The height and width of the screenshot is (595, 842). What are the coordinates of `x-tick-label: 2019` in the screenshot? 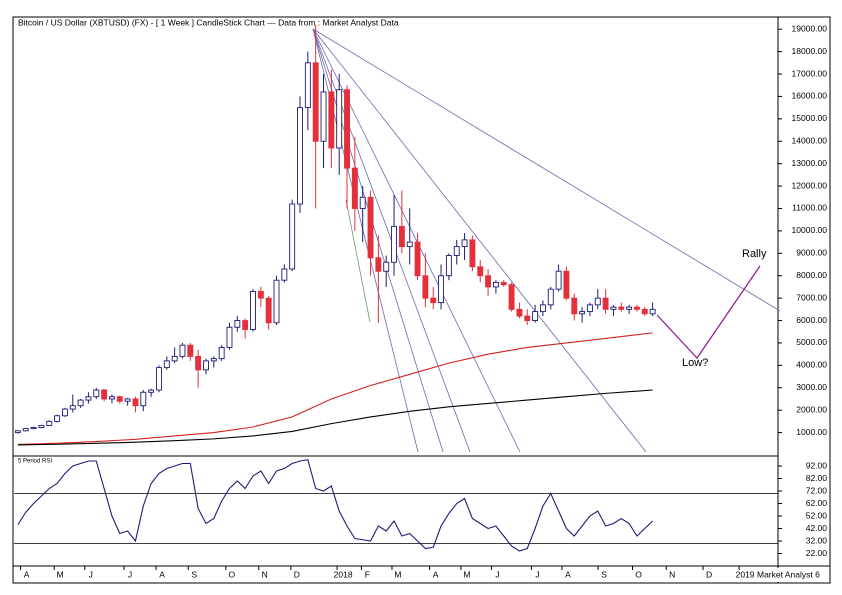 It's located at (745, 574).